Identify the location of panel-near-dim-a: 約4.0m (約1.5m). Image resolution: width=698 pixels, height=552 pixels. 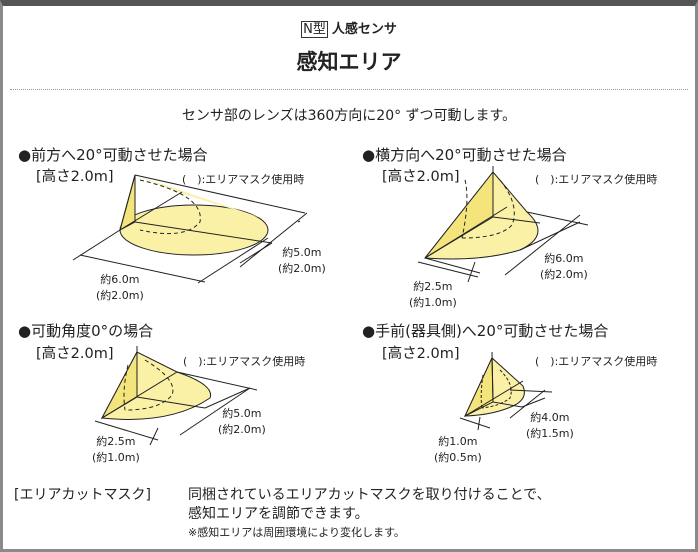
(550, 425).